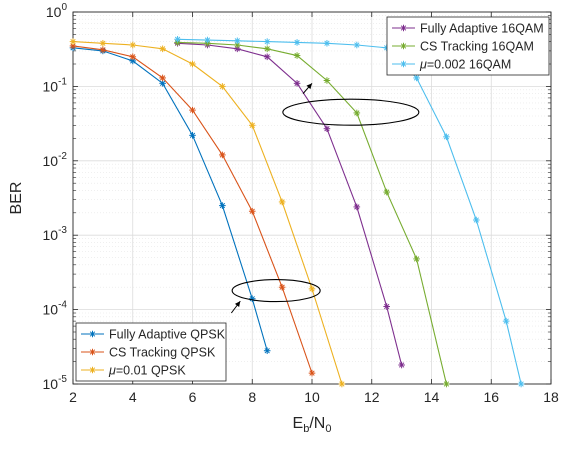 Image resolution: width=574 pixels, height=451 pixels. What do you see at coordinates (312, 425) in the screenshot?
I see `x-axis-label: Eb/N0` at bounding box center [312, 425].